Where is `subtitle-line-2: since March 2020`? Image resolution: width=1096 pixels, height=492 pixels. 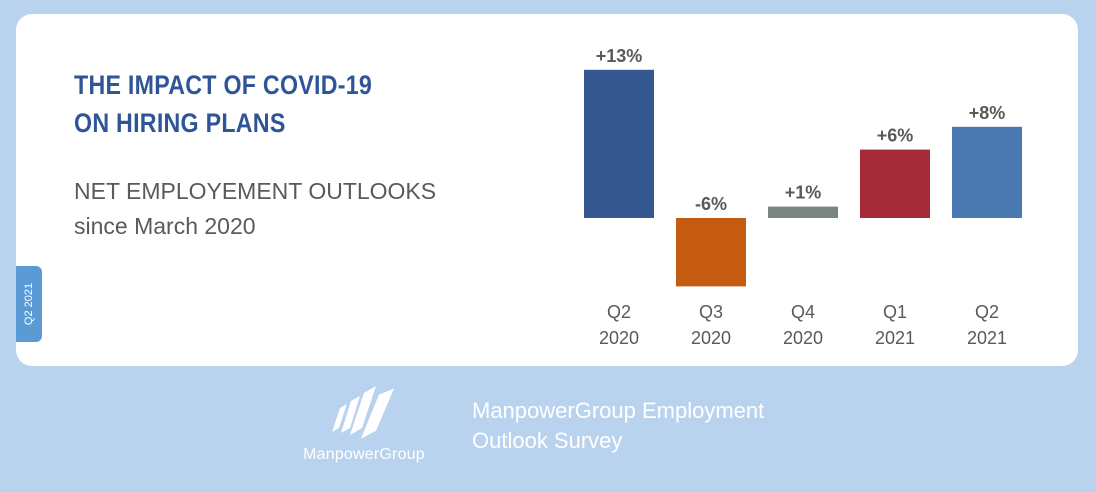 subtitle-line-2: since March 2020 is located at coordinates (165, 226).